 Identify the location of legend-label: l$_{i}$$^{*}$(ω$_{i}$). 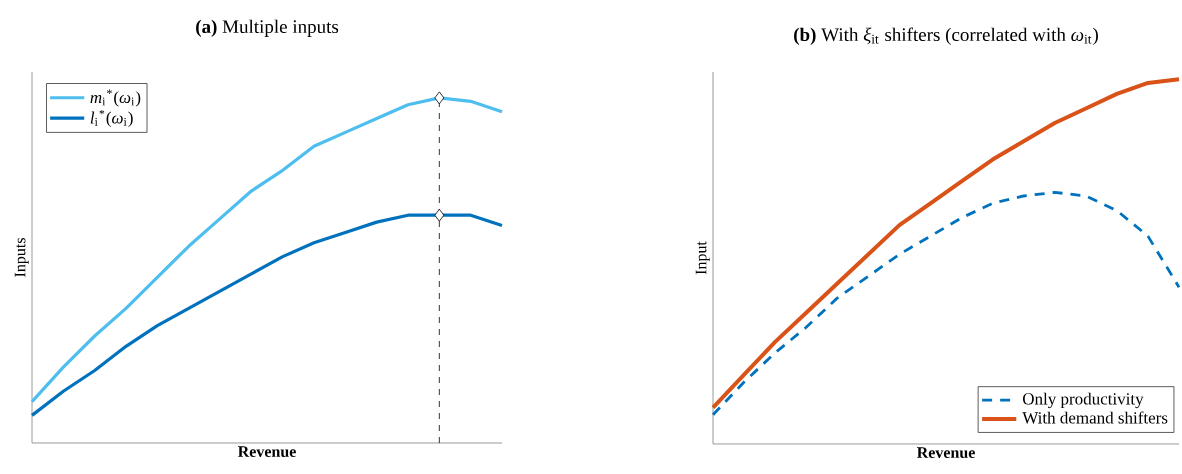
(111, 118).